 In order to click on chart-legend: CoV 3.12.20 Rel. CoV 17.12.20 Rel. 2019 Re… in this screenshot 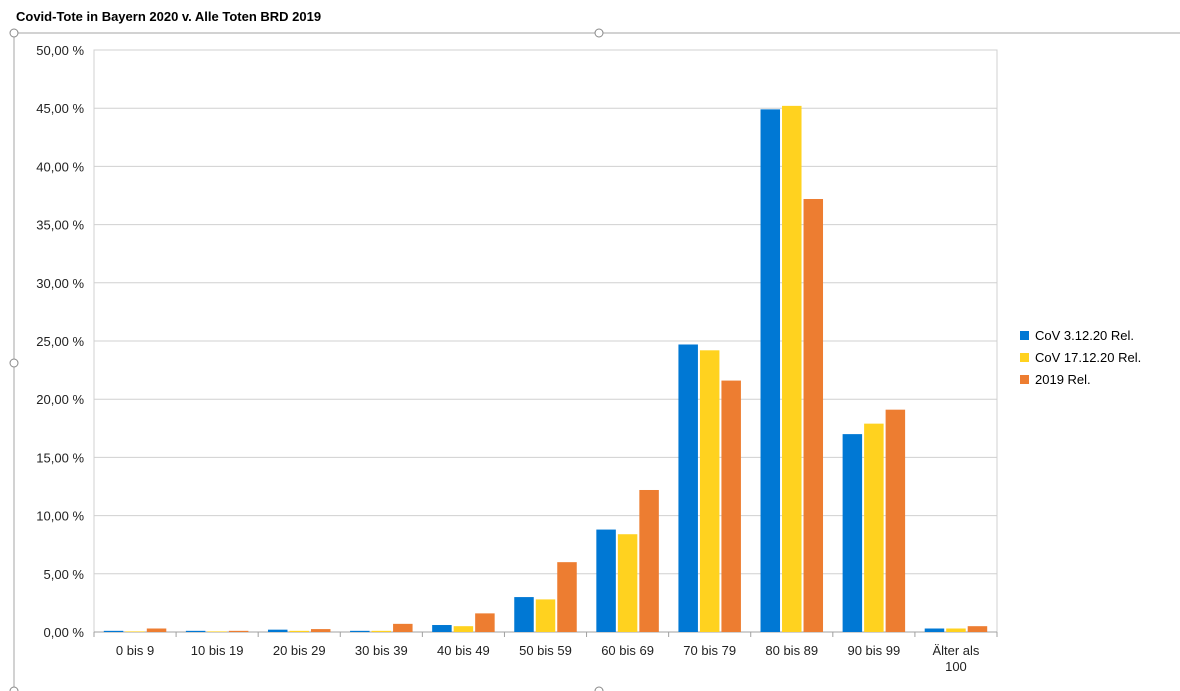, I will do `click(1080, 357)`.